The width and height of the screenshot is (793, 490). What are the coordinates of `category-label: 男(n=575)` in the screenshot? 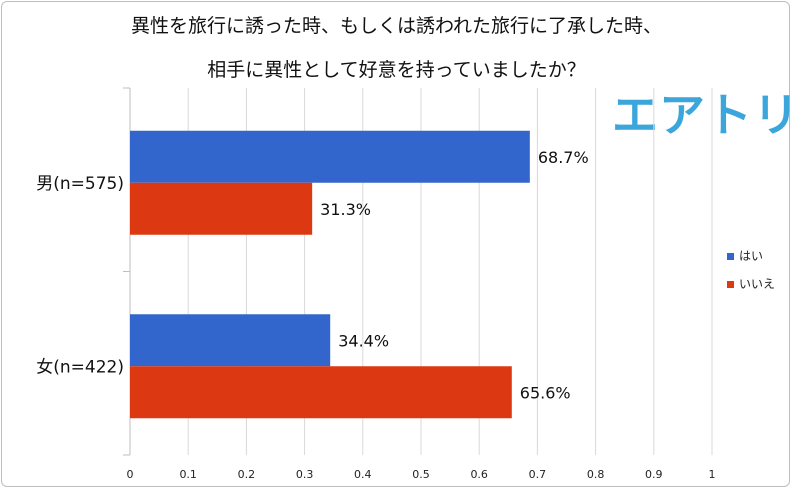 It's located at (80, 184).